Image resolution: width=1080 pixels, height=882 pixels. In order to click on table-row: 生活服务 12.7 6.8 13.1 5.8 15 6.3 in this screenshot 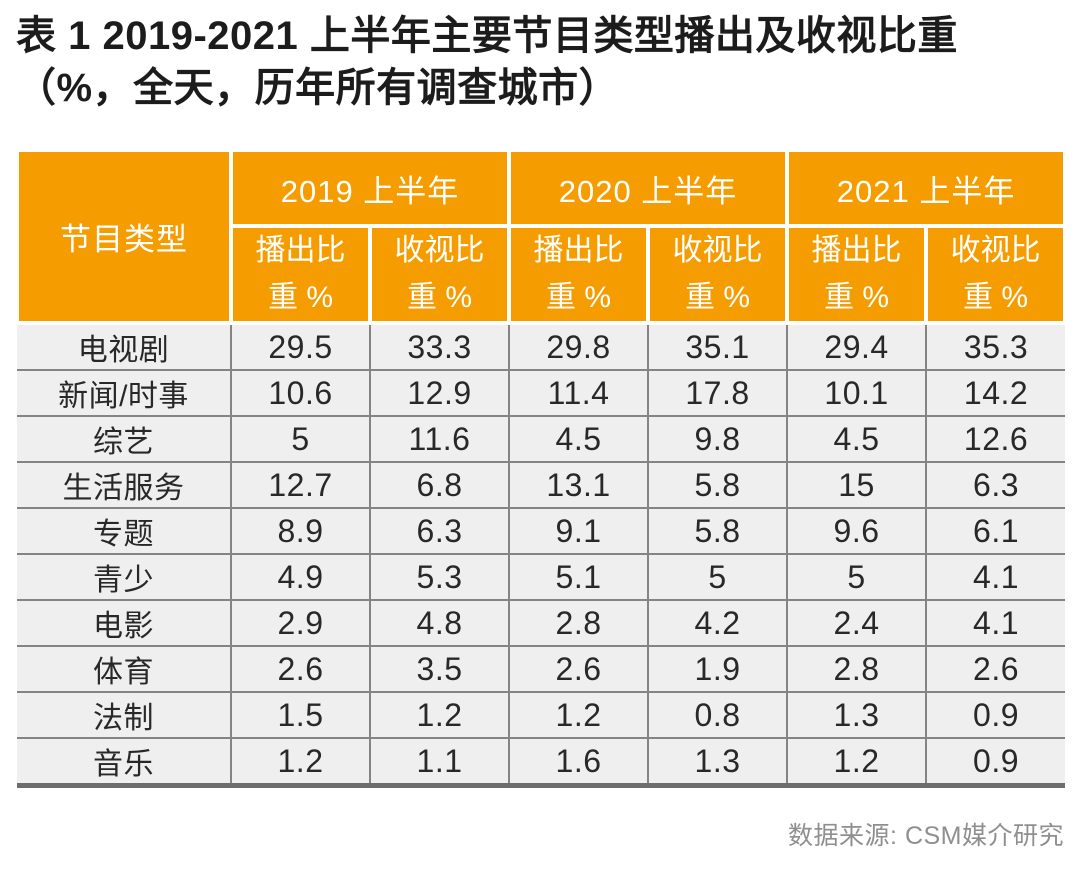, I will do `click(541, 485)`.